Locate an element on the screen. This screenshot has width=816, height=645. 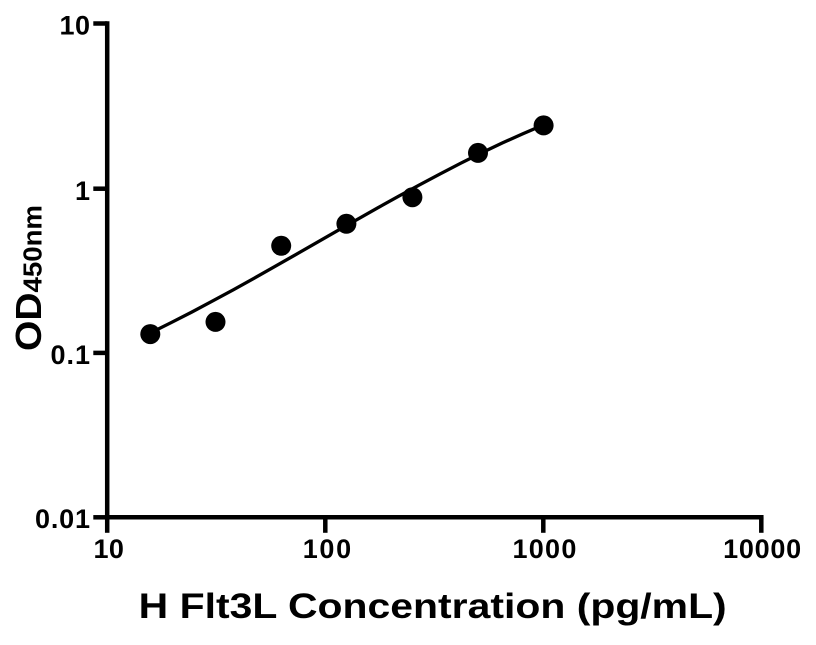
svg-text: 10000 is located at coordinates (762, 549).